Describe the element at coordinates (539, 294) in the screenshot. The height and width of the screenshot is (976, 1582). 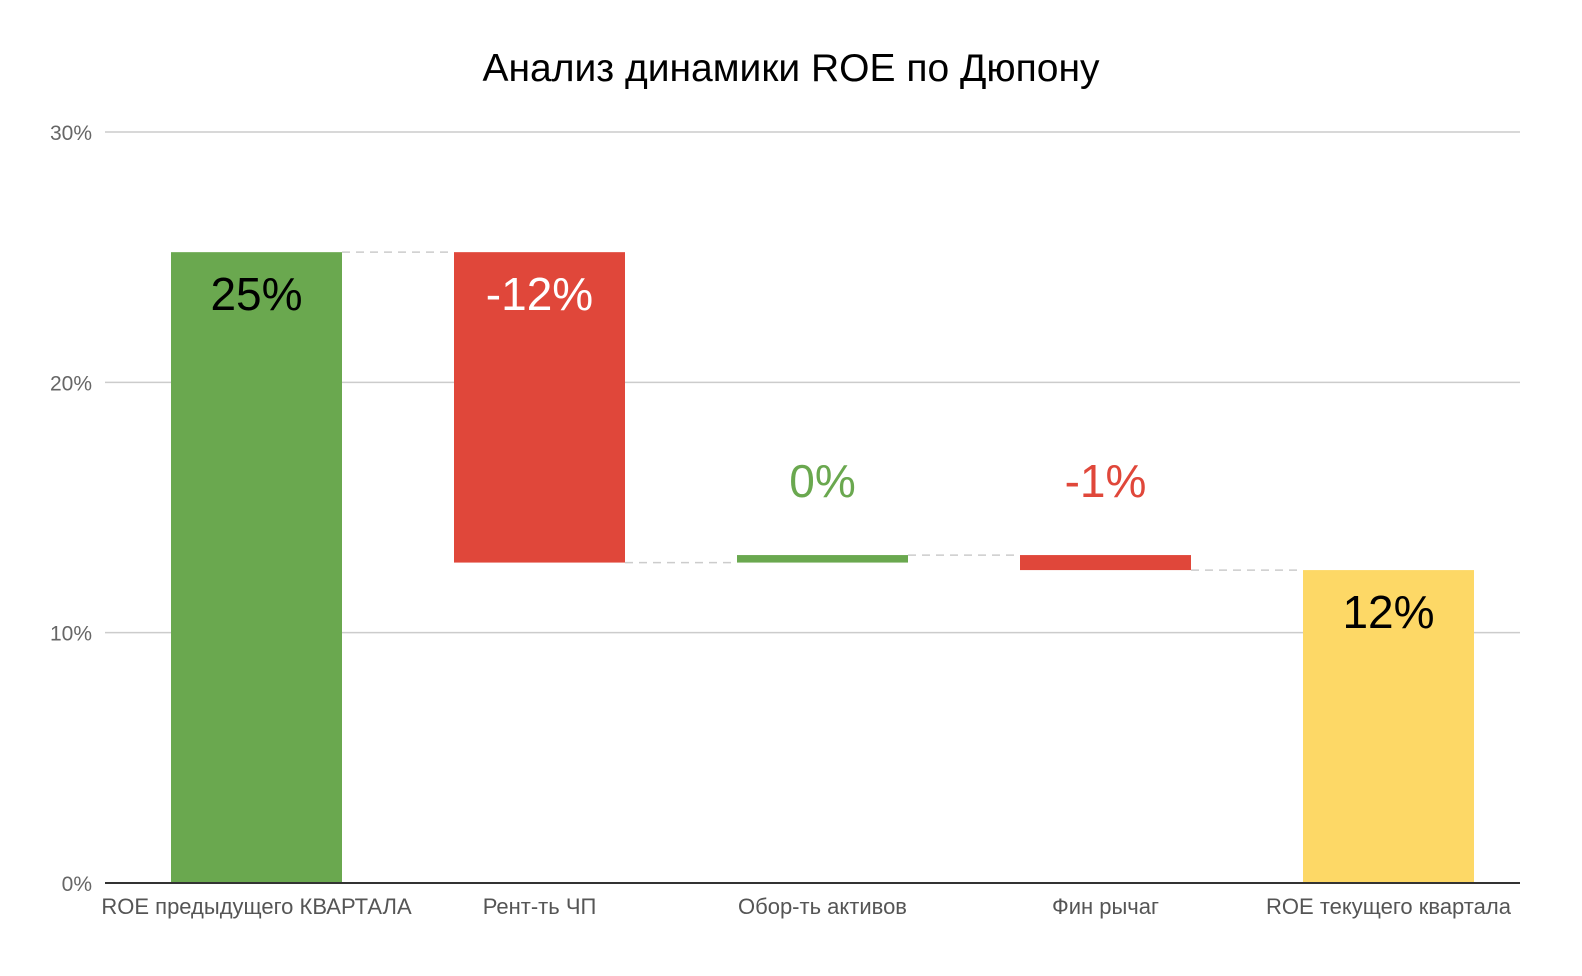
I see `data-label: -12%` at that location.